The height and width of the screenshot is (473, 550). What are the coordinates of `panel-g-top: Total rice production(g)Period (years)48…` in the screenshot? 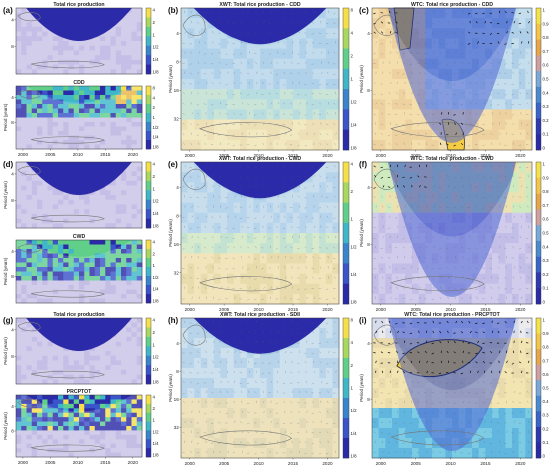 It's located at (81, 348).